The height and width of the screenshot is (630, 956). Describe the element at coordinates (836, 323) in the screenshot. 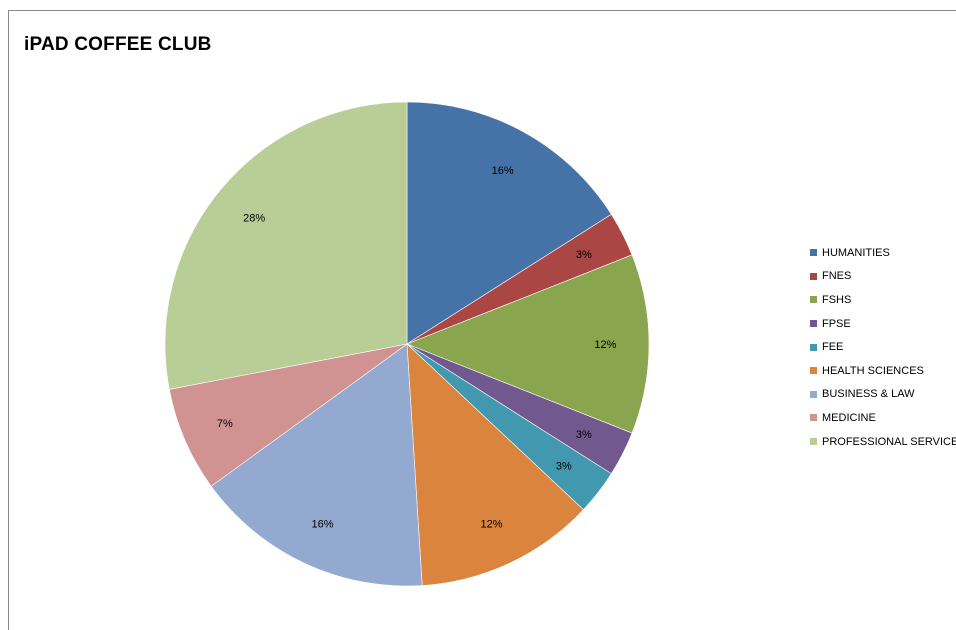

I see `legend-label: FPSE` at that location.